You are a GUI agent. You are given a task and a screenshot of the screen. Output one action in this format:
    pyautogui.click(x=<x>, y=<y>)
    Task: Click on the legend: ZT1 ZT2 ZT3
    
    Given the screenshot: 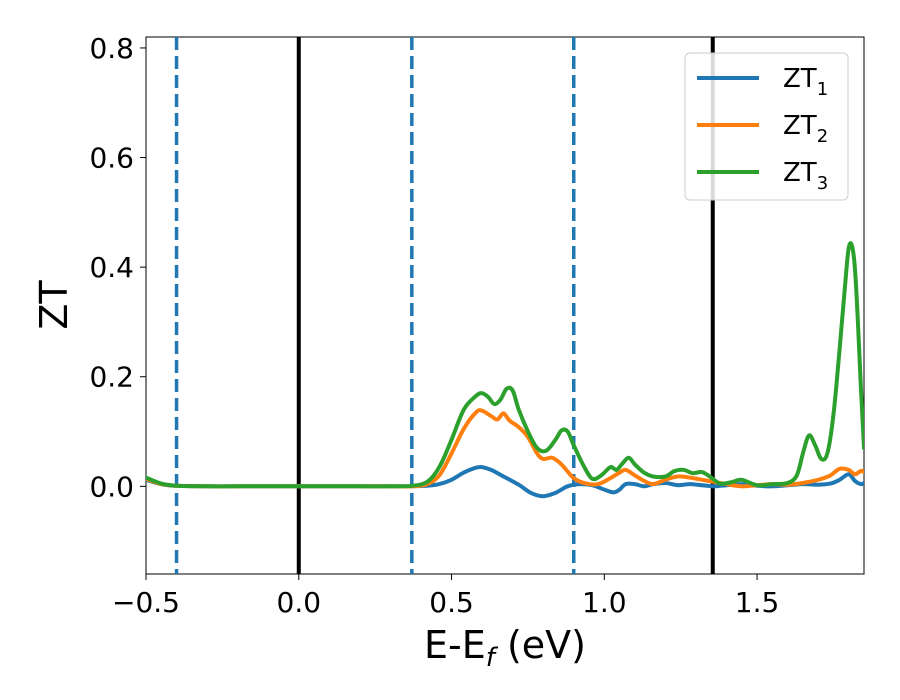 What is the action you would take?
    pyautogui.click(x=766, y=126)
    